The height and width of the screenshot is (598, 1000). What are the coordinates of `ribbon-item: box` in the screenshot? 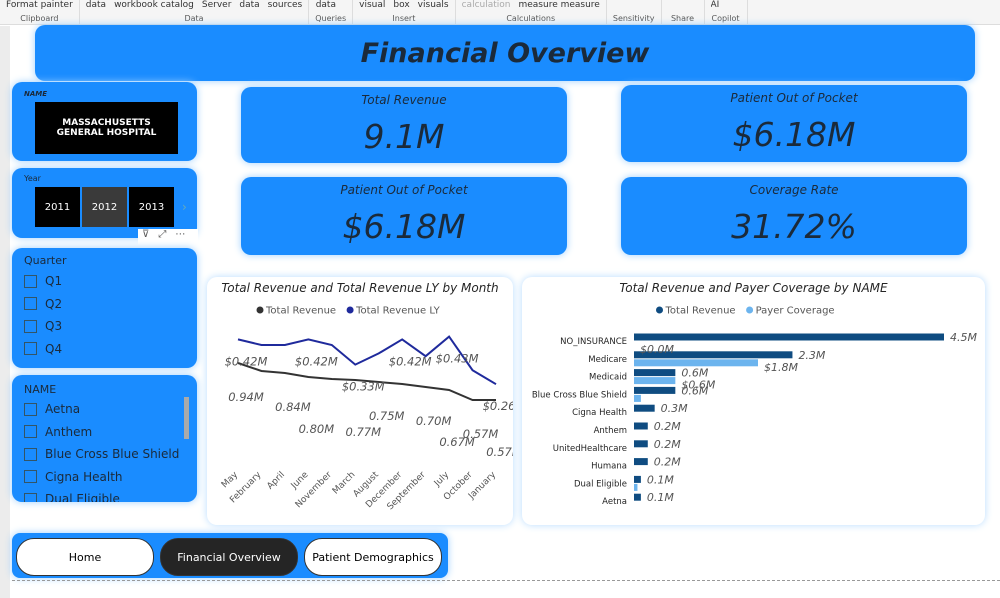 It's located at (401, 5).